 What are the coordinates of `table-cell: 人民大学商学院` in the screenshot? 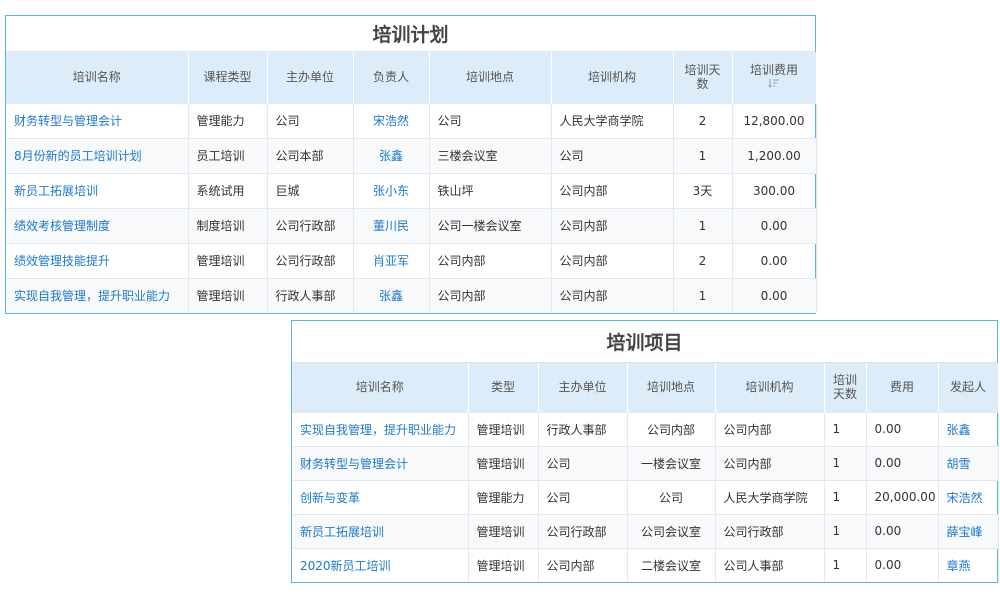 It's located at (612, 120).